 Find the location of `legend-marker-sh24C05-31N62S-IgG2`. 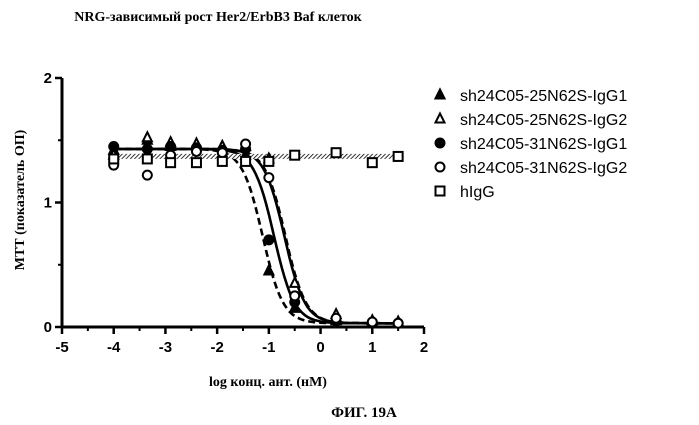

legend-marker-sh24C05-31N62S-IgG2 is located at coordinates (440, 167).